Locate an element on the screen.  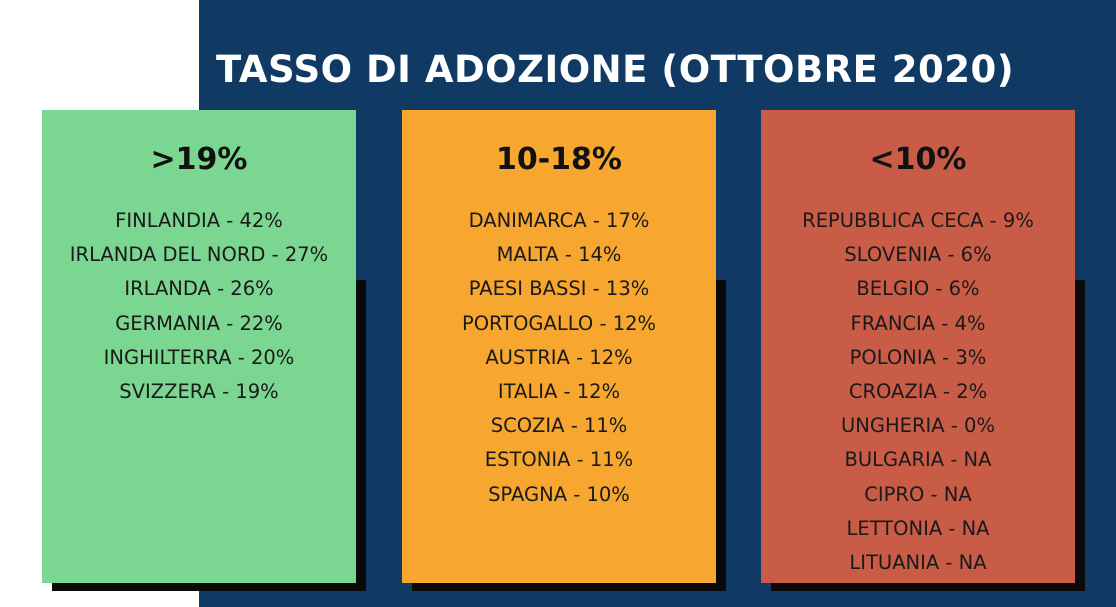
card-heading: 10-18% is located at coordinates (558, 159).